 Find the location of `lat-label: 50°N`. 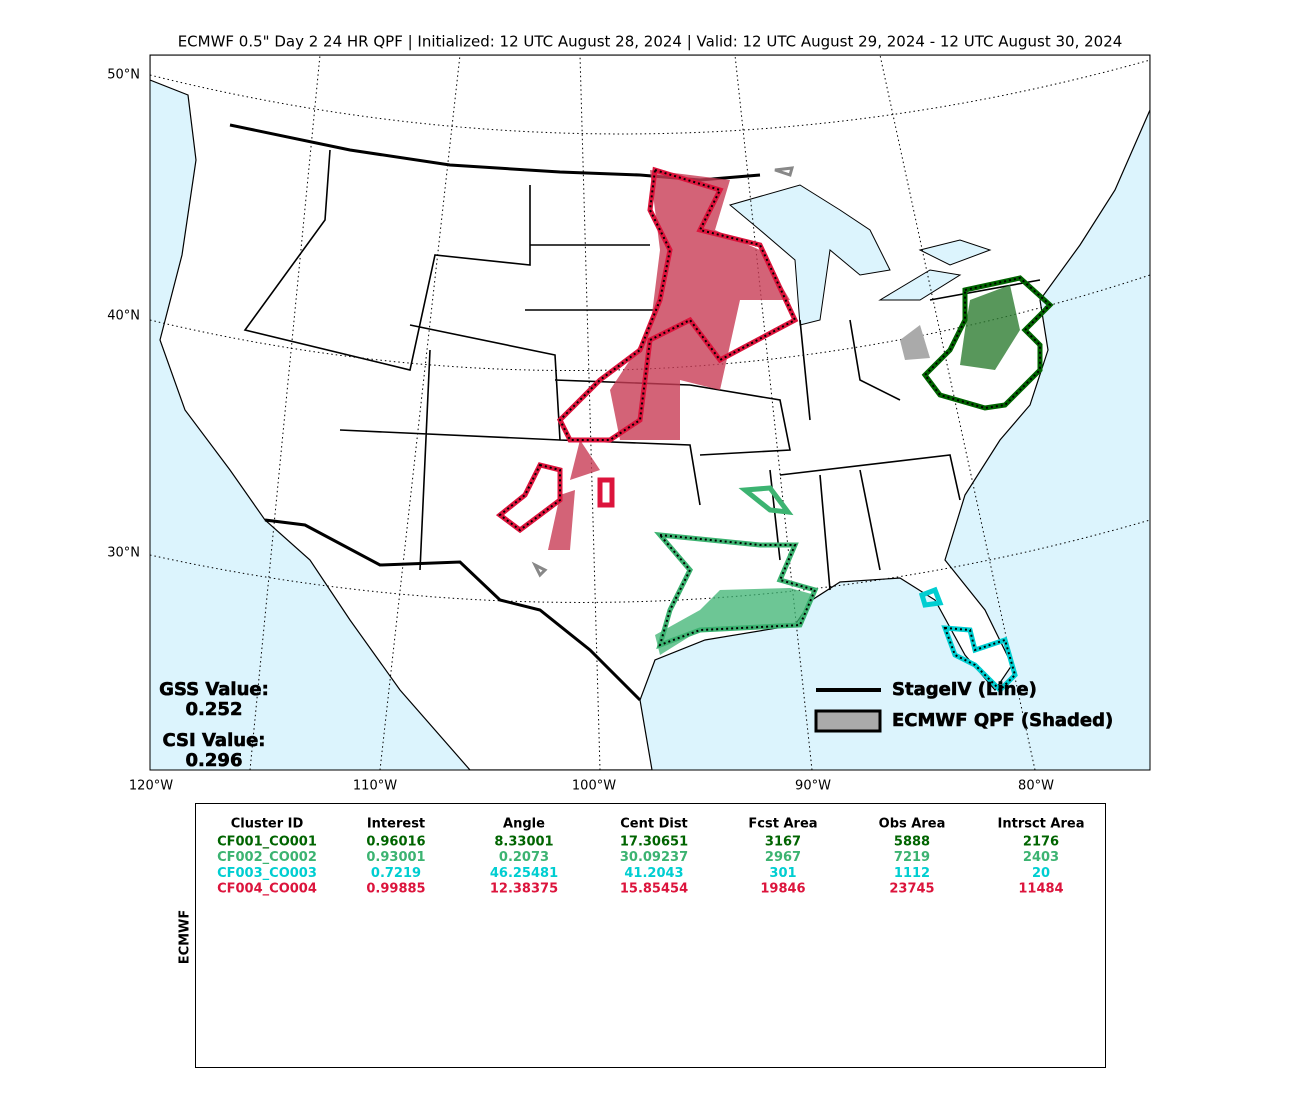

lat-label: 50°N is located at coordinates (123, 75).